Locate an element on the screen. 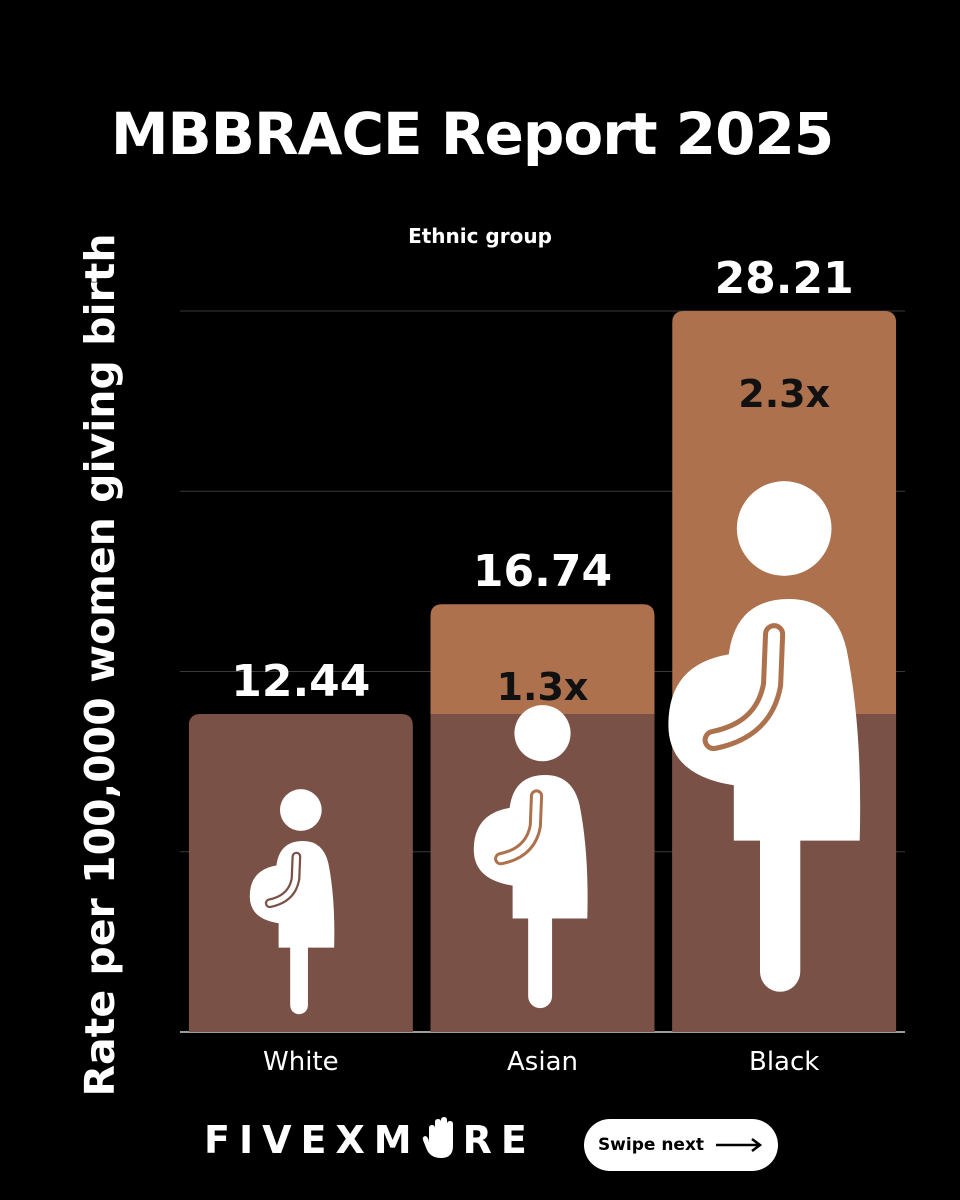 The height and width of the screenshot is (1200, 960). brand-name-part2: RE is located at coordinates (499, 1140).